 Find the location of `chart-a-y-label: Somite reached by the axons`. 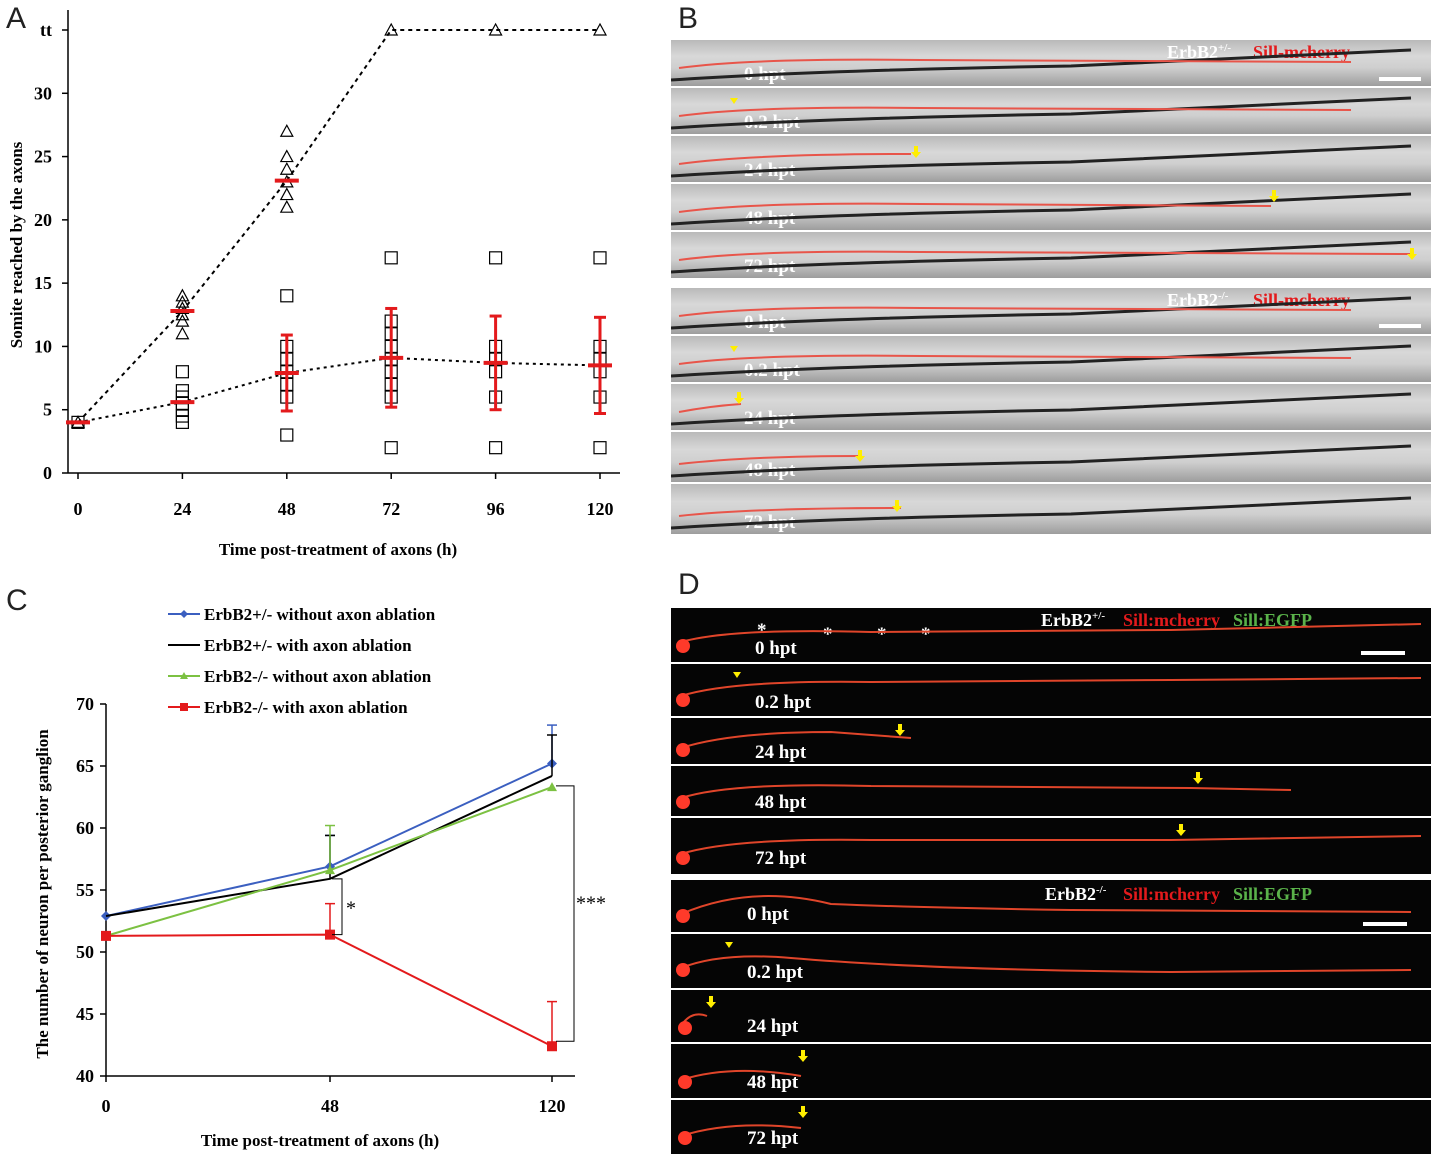

chart-a-y-label: Somite reached by the axons is located at coordinates (16, 244).